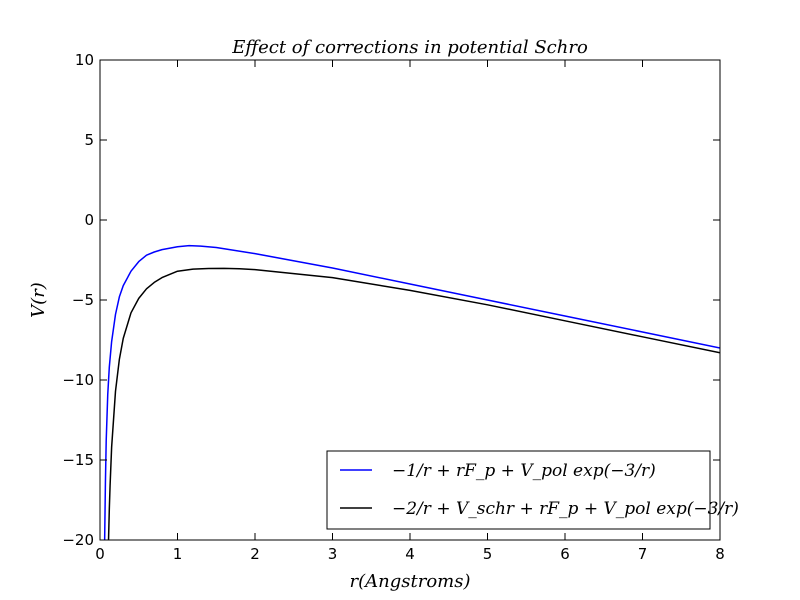 The image size is (800, 600). What do you see at coordinates (409, 47) in the screenshot?
I see `chart-title: Effect of corrections in potential Schro` at bounding box center [409, 47].